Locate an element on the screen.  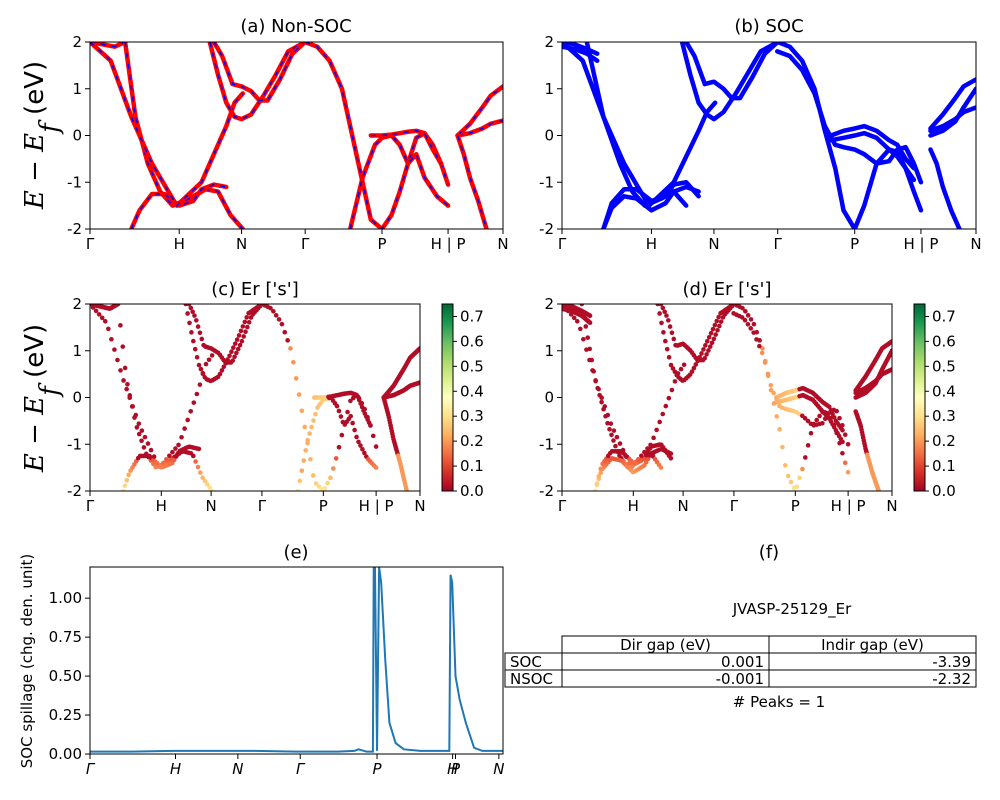
y-tick-label: -1 is located at coordinates (74, 444).